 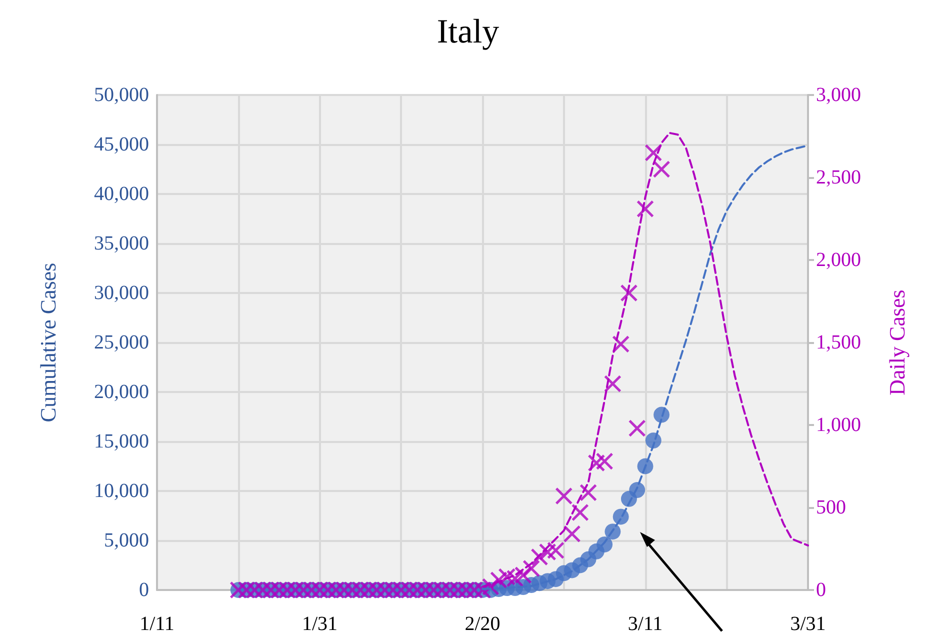 What do you see at coordinates (121, 194) in the screenshot?
I see `y-tick-label: 40,000` at bounding box center [121, 194].